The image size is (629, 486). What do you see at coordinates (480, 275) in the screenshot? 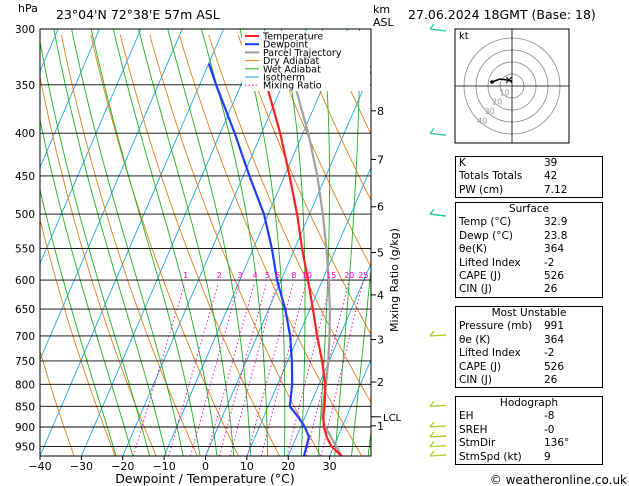
I see `surface-label: CAPE (J)` at bounding box center [480, 275].